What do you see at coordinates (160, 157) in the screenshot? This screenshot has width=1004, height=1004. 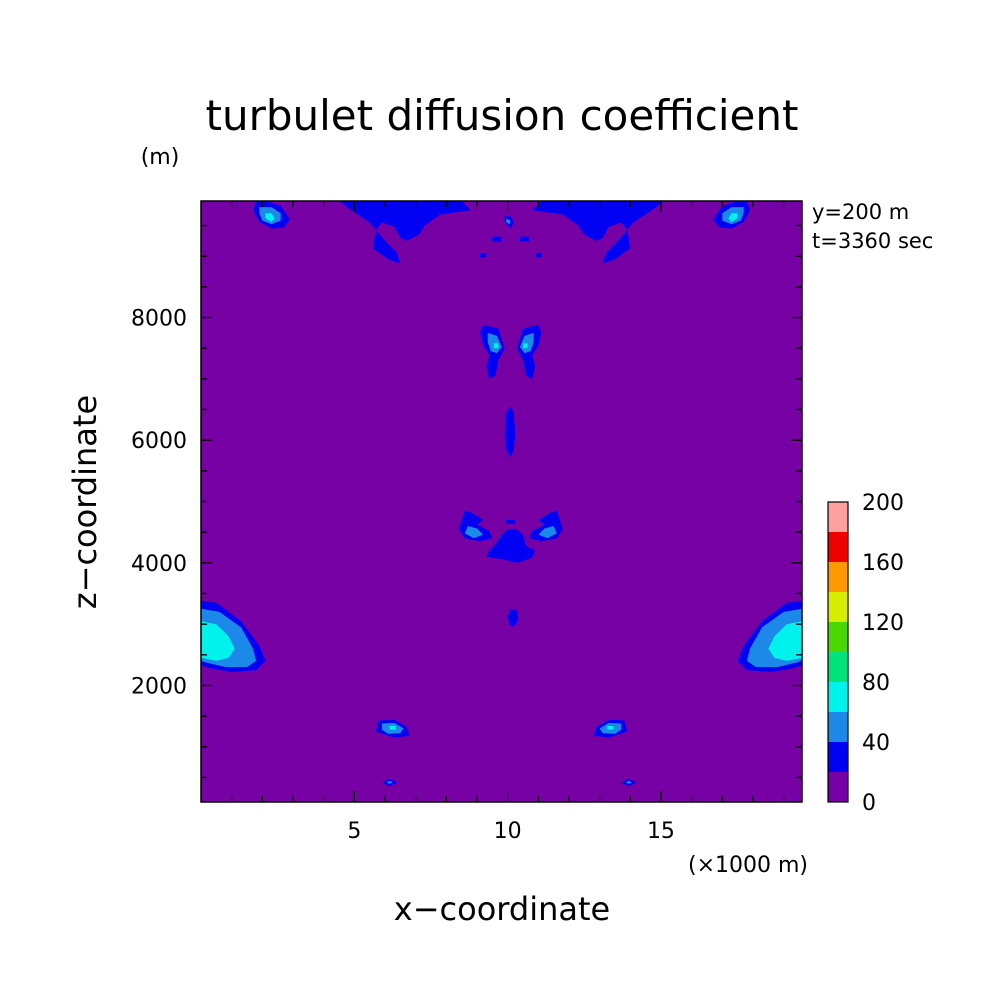 I see `y-unit-label: (m)` at bounding box center [160, 157].